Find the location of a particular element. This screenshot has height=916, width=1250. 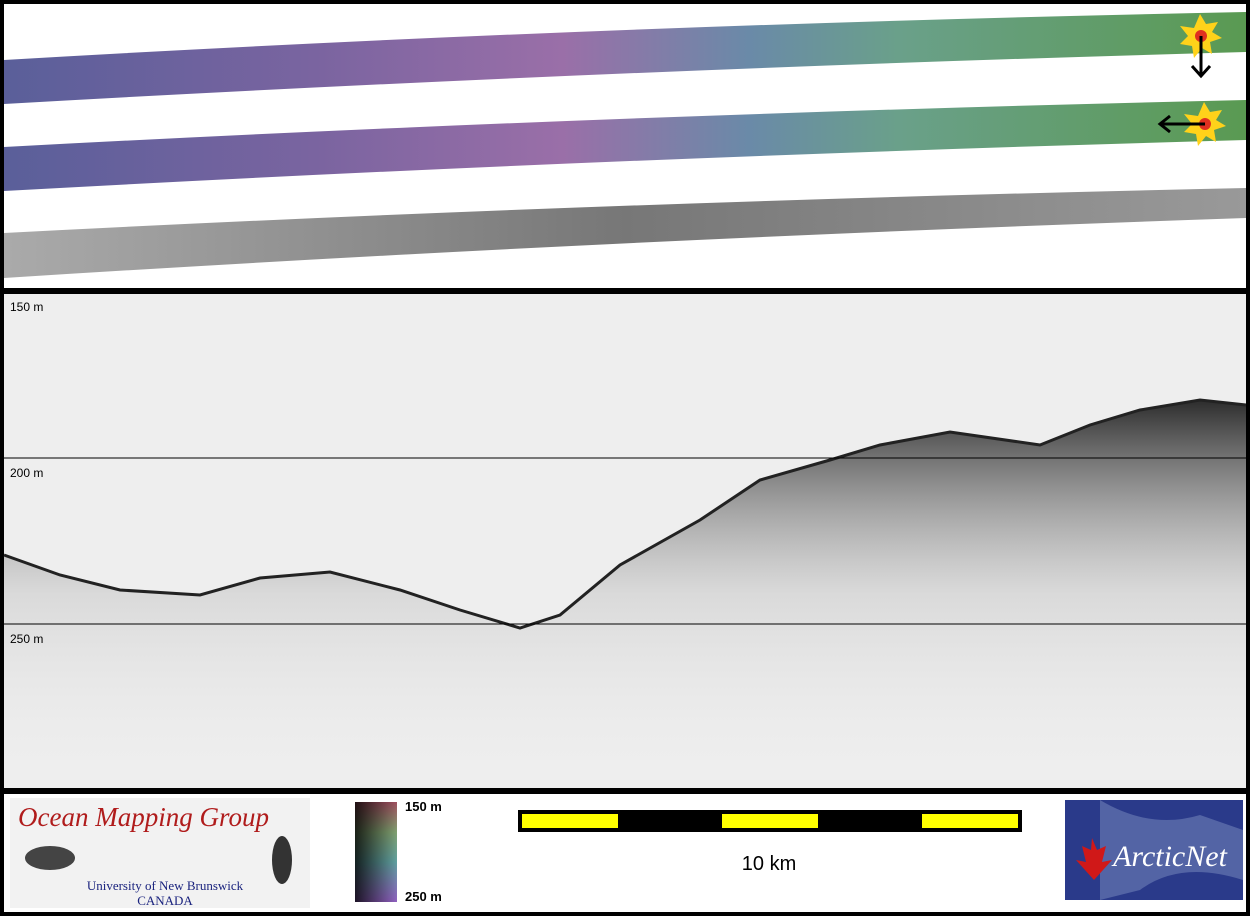

omg-title: Ocean Mapping Group is located at coordinates (143, 817).